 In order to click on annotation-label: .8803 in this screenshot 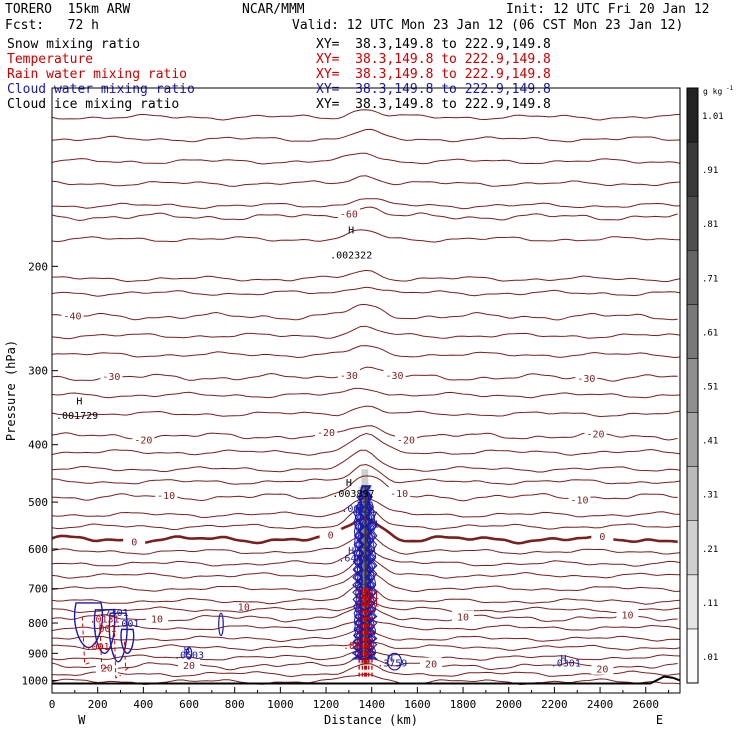, I will do `click(358, 646)`.